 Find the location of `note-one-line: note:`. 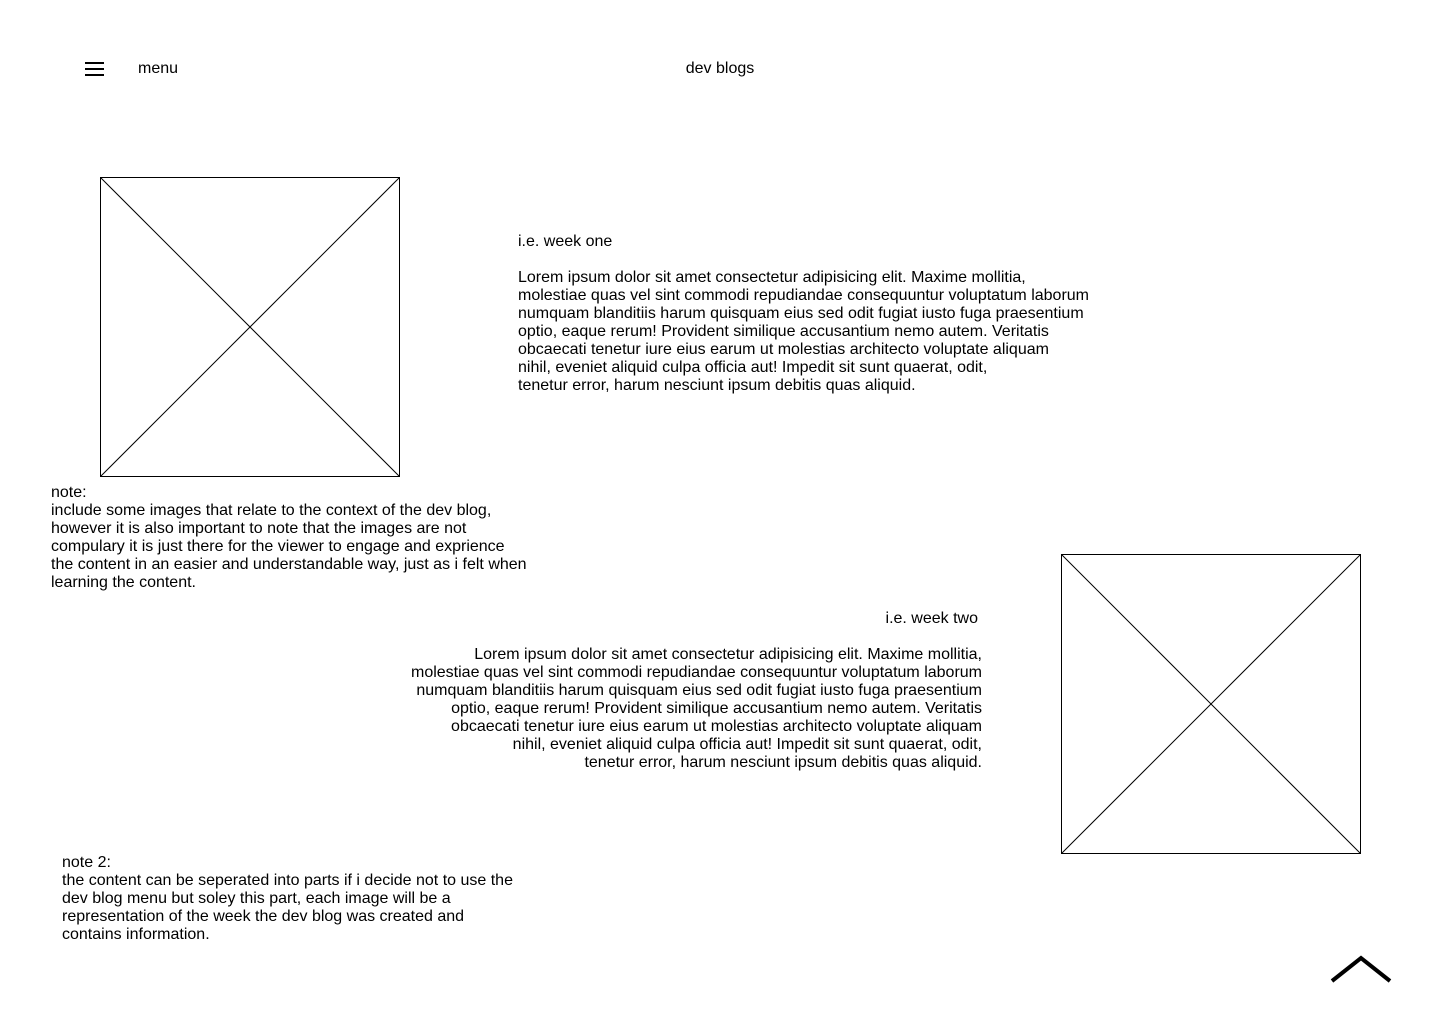

note-one-line: note: is located at coordinates (69, 492).